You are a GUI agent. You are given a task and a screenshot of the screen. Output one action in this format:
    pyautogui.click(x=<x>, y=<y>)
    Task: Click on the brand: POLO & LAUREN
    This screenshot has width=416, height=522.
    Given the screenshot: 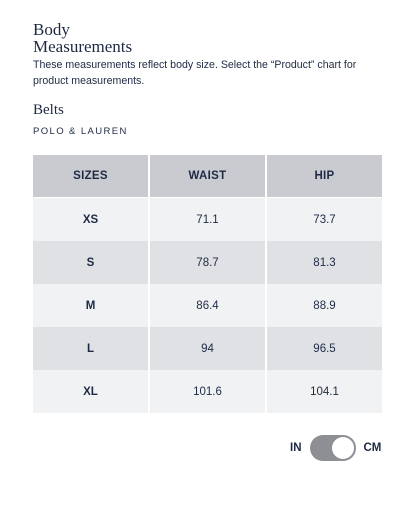 What is the action you would take?
    pyautogui.click(x=80, y=131)
    